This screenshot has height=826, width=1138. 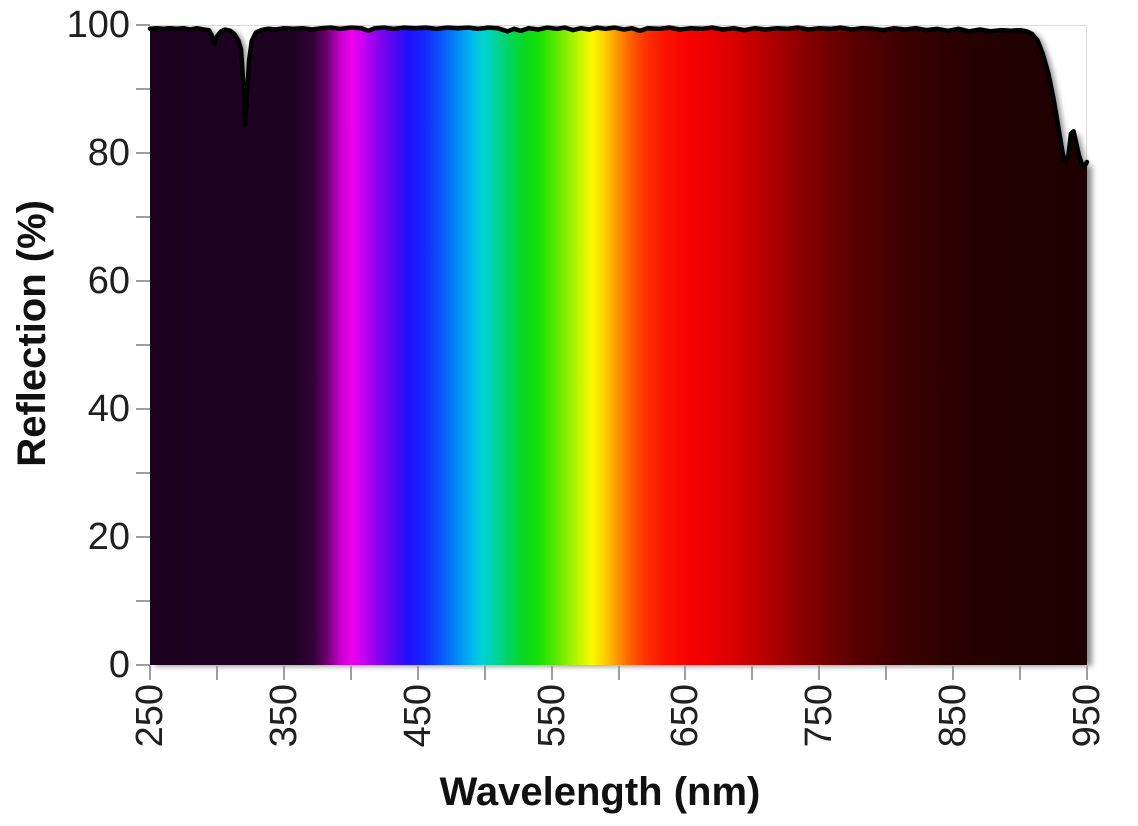 I want to click on x-tick-label: 950, so click(x=1087, y=716).